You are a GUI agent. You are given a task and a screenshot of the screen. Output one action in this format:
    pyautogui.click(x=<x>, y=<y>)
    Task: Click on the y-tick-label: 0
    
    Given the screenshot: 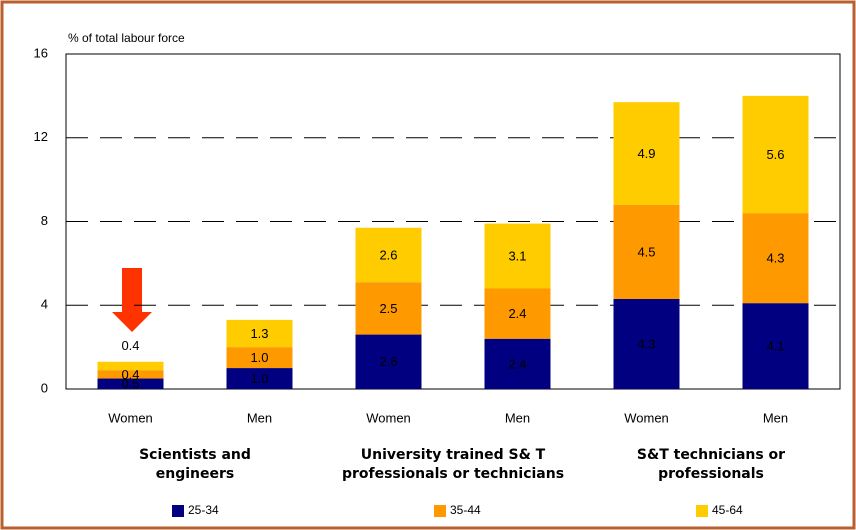 What is the action you would take?
    pyautogui.click(x=44, y=387)
    